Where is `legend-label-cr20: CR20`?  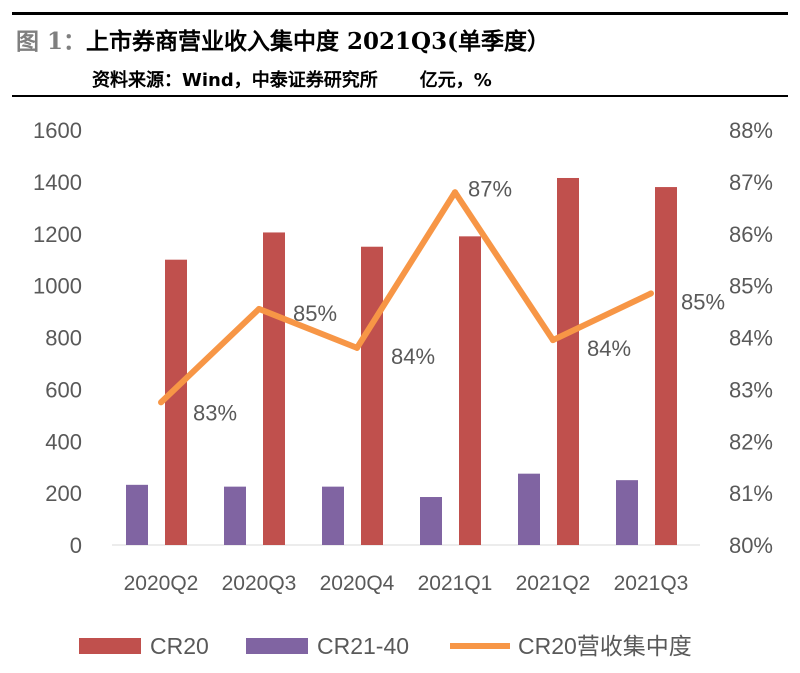 legend-label-cr20: CR20 is located at coordinates (179, 646).